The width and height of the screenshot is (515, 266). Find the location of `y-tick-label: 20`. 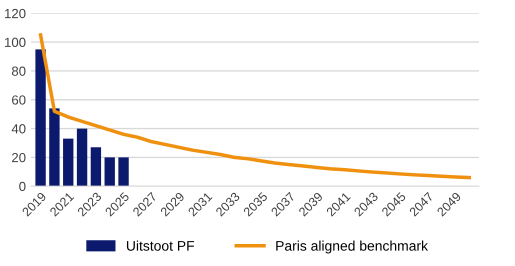

y-tick-label: 20 is located at coordinates (19, 157).